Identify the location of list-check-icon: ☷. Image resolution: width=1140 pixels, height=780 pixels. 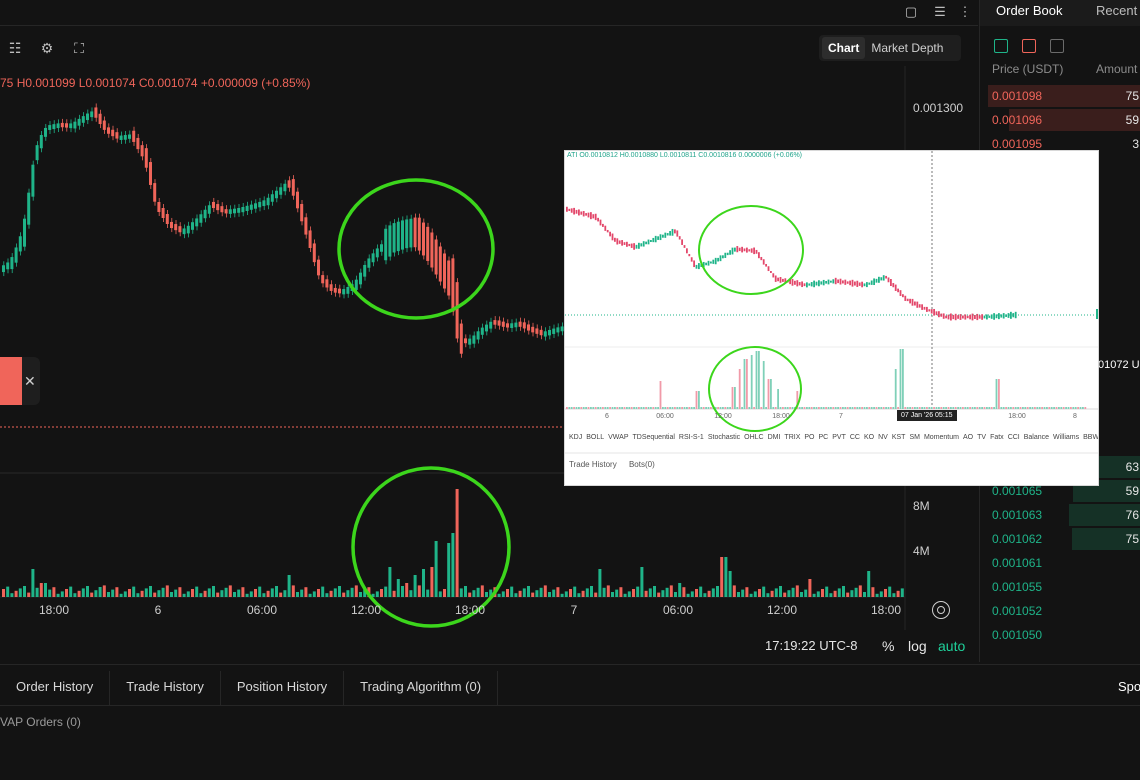
(15, 48).